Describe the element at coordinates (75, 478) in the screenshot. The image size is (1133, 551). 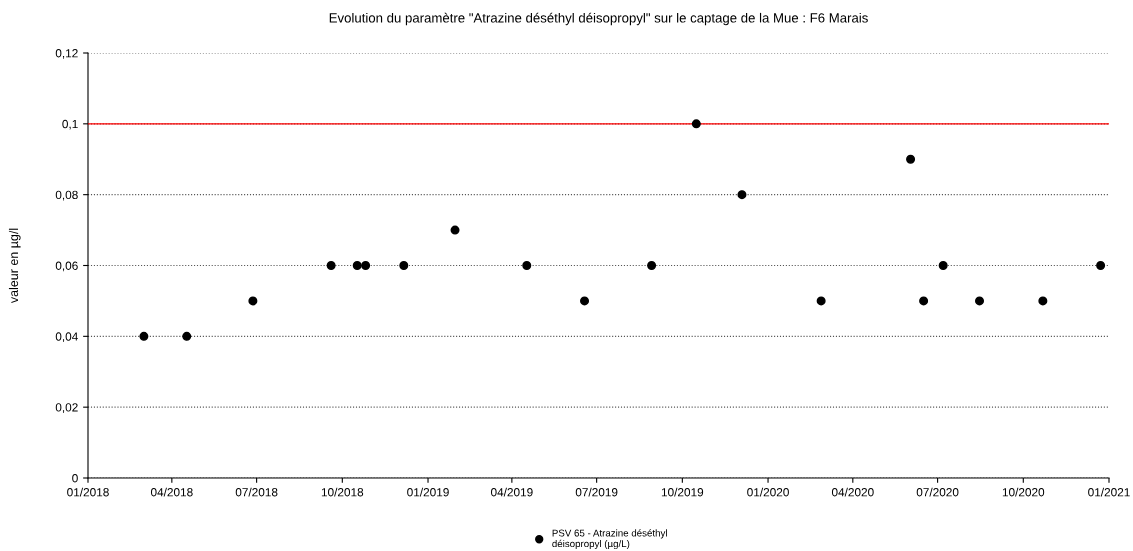
I see `y-tick-label: 0` at that location.